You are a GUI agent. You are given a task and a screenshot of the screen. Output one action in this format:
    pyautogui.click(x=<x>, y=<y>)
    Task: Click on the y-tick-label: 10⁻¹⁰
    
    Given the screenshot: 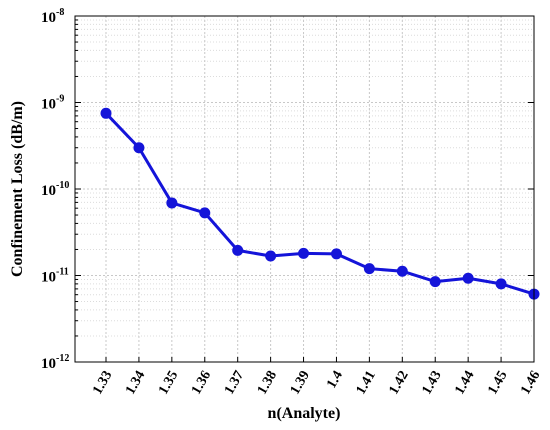 What is the action you would take?
    pyautogui.click(x=55, y=189)
    